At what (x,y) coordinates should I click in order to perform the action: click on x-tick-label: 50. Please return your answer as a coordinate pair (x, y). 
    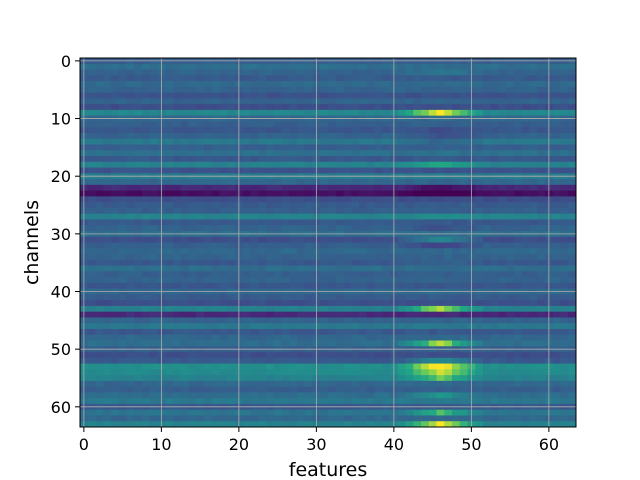
    Looking at the image, I should click on (471, 444).